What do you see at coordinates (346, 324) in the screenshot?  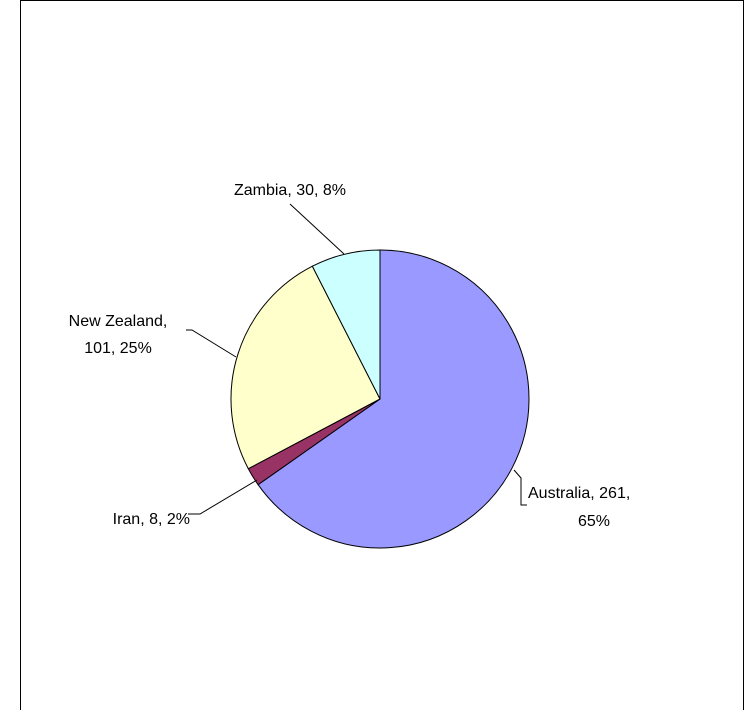 I see `pie-slice-zambia` at bounding box center [346, 324].